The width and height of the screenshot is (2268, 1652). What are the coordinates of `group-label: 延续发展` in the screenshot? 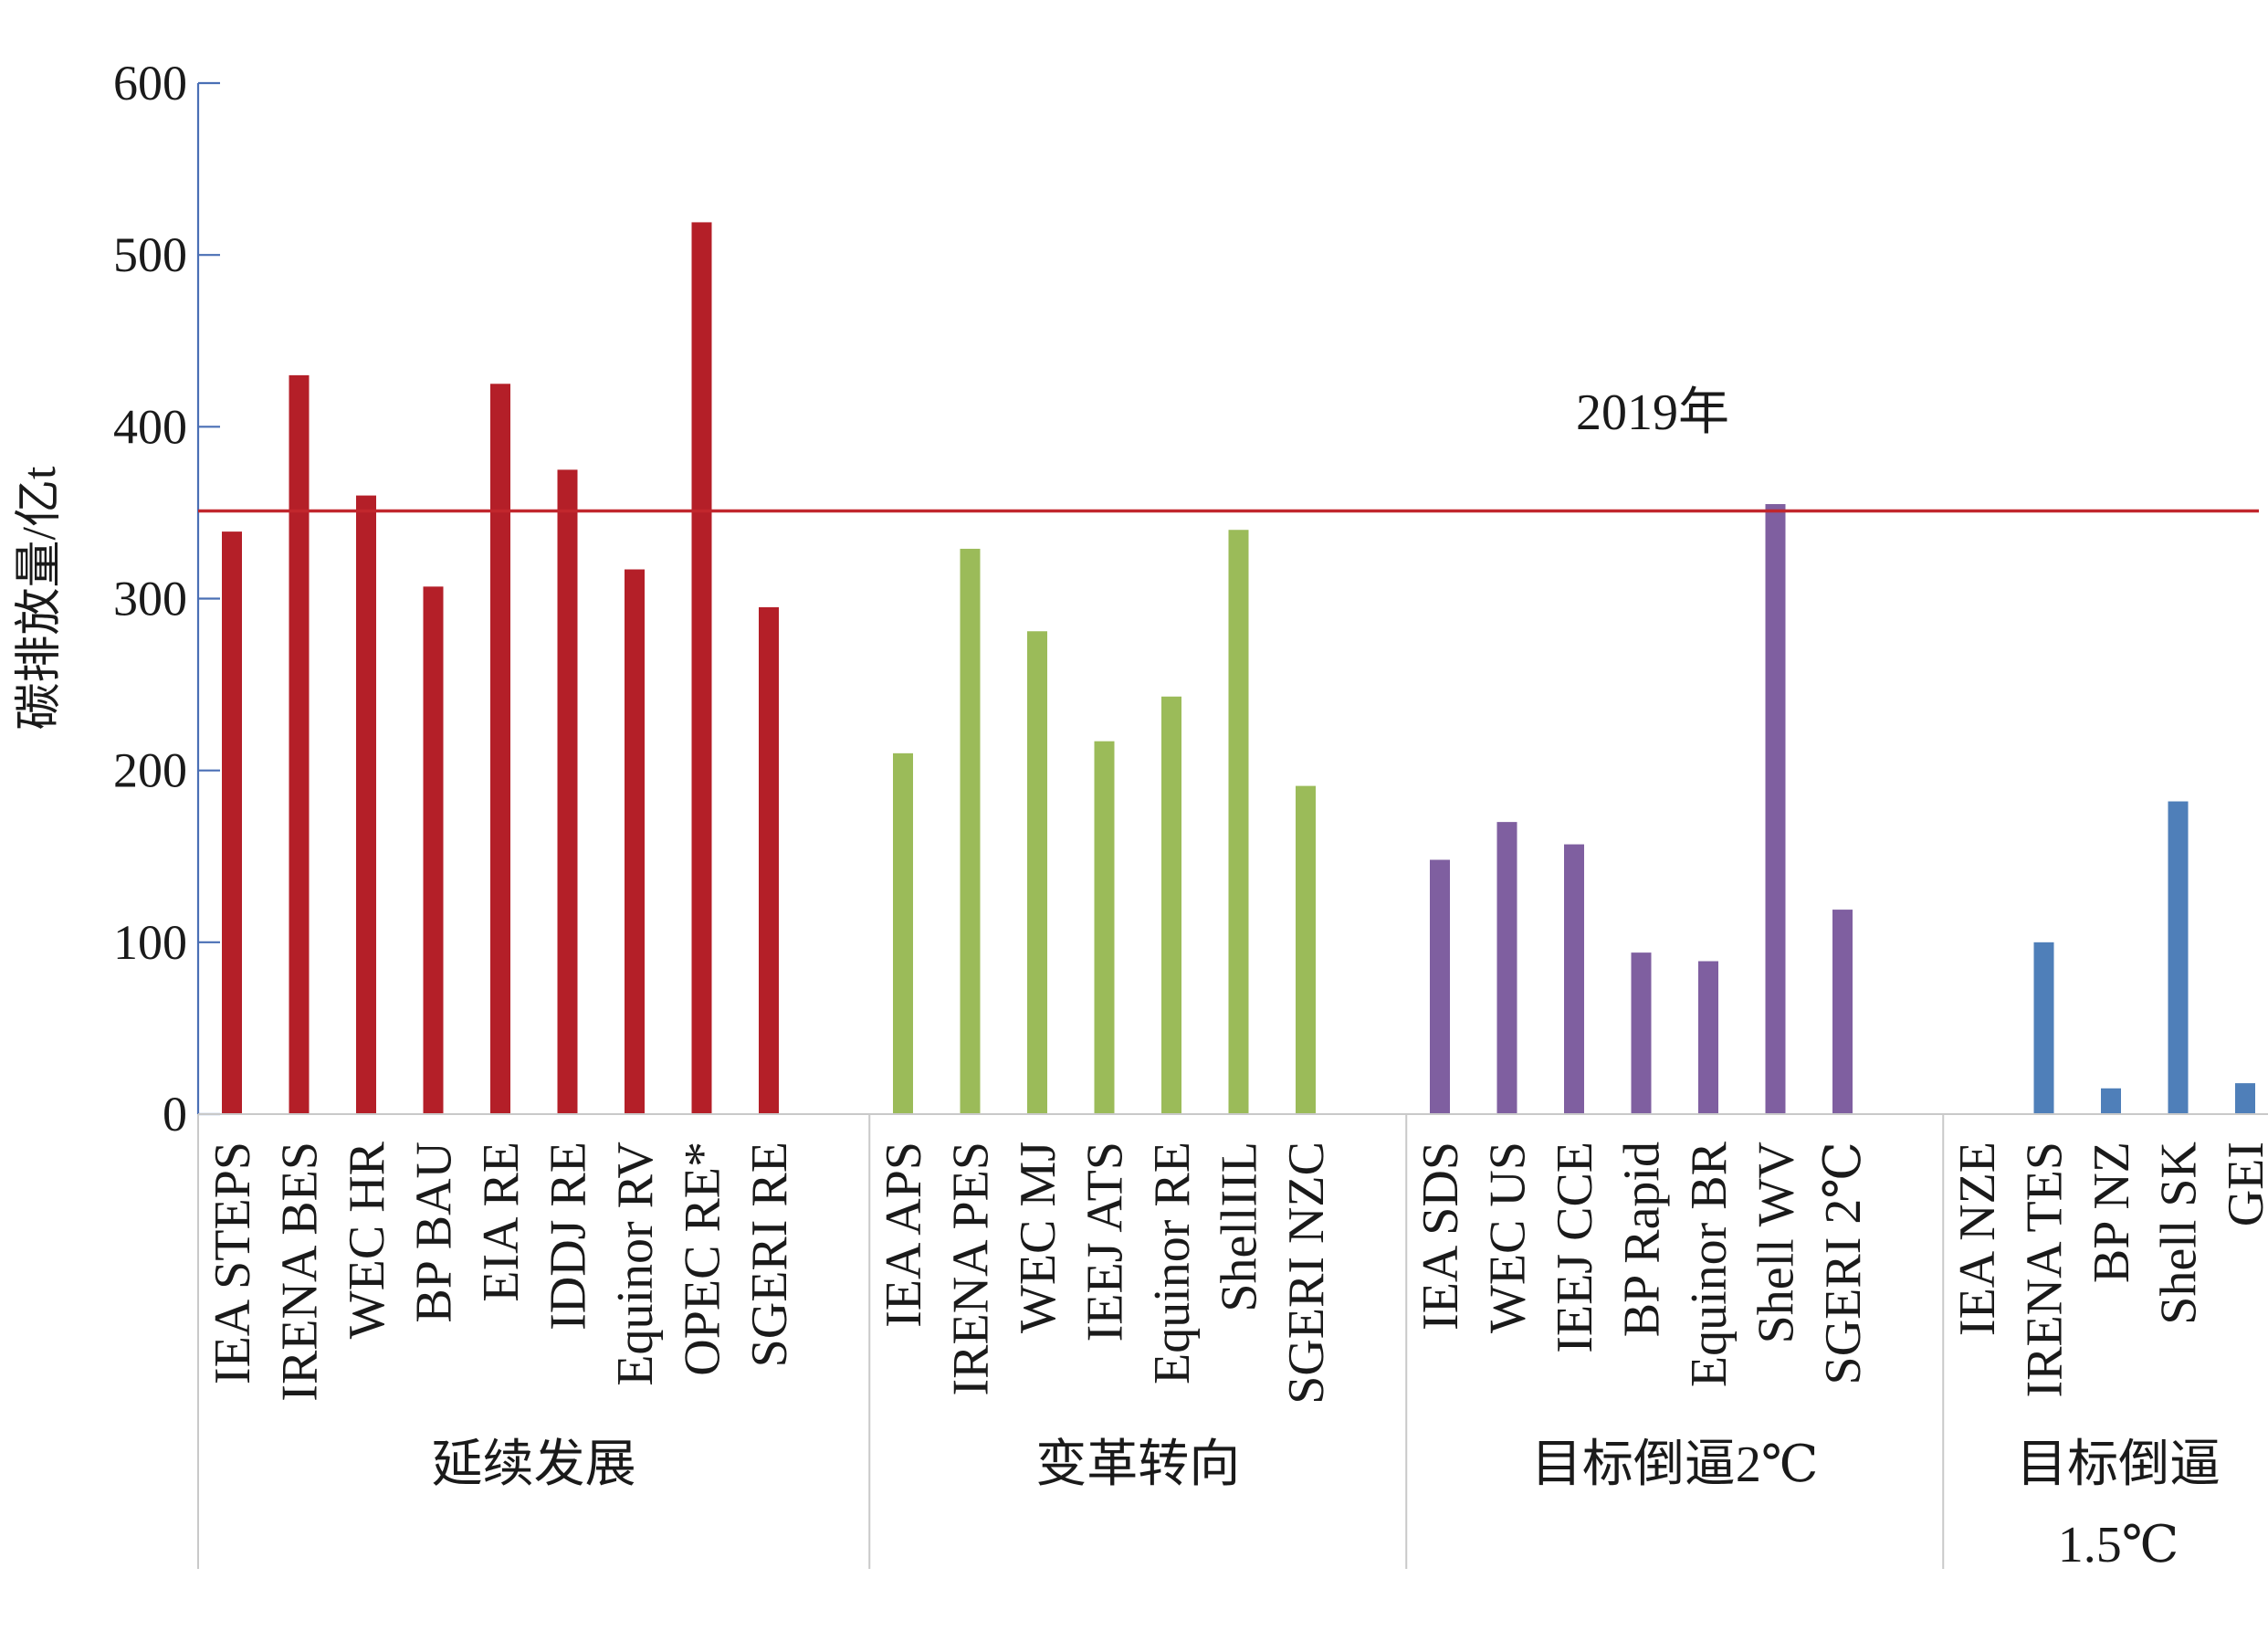 It's located at (534, 1464).